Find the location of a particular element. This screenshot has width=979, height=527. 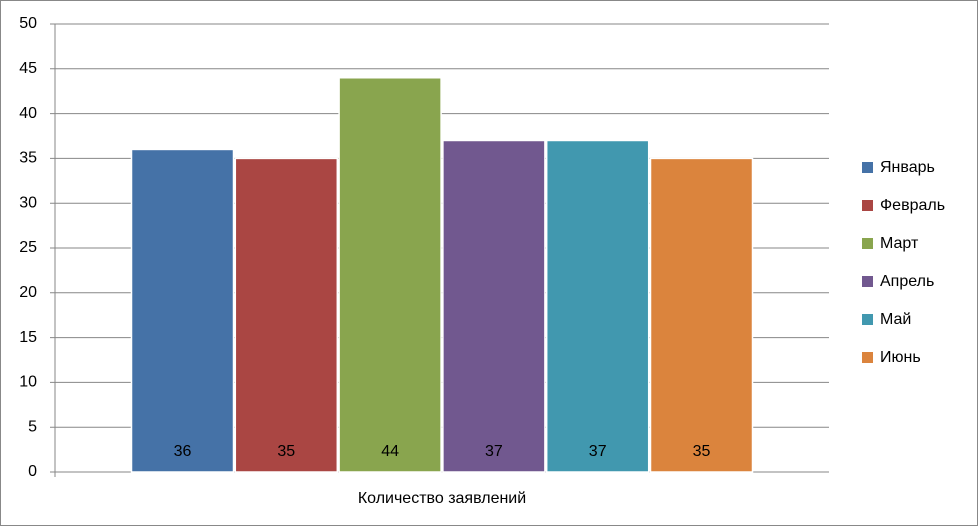

y-tick-label: 10 is located at coordinates (28, 382).